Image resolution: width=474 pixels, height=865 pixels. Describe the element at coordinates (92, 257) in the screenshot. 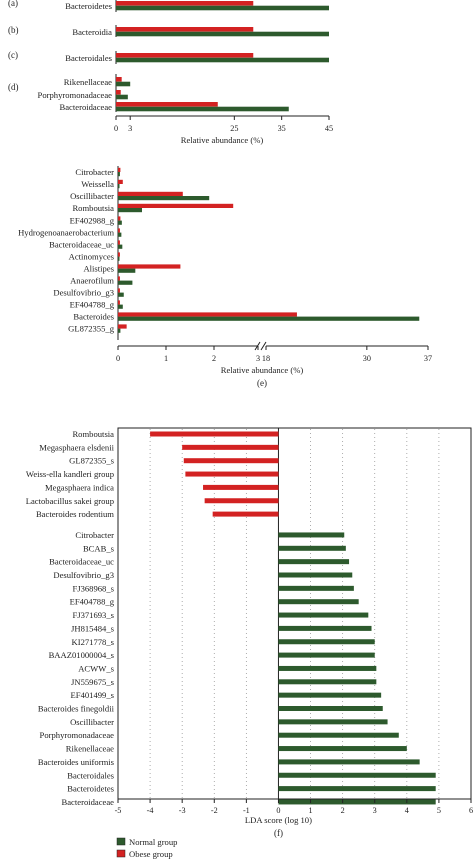

I see `category-label: Actinomyces` at that location.